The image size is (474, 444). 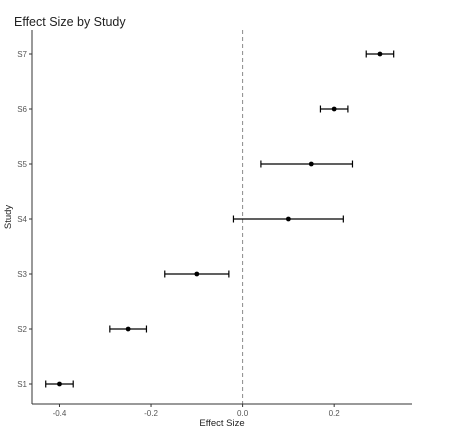 I want to click on y-tick-label: S4, so click(x=22, y=219).